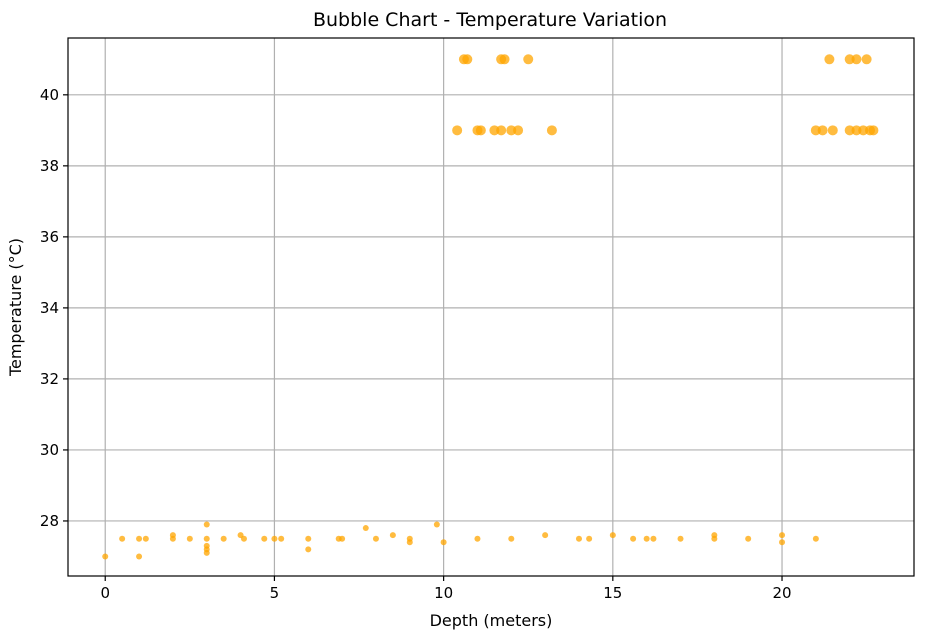 This screenshot has height=637, width=929. What do you see at coordinates (49, 237) in the screenshot?
I see `y-tick-label: 36` at bounding box center [49, 237].